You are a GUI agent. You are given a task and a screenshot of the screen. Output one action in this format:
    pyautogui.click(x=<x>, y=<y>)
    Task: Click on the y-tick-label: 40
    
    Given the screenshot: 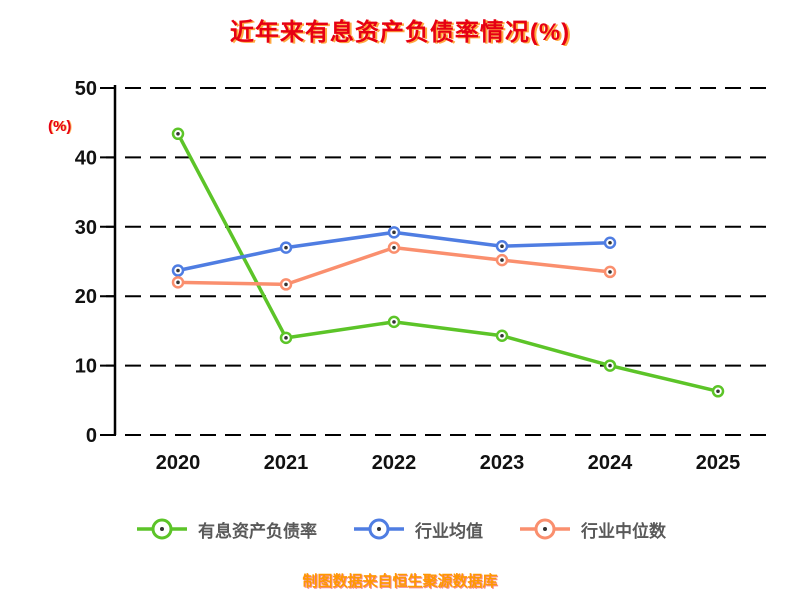 What is the action you would take?
    pyautogui.click(x=86, y=158)
    